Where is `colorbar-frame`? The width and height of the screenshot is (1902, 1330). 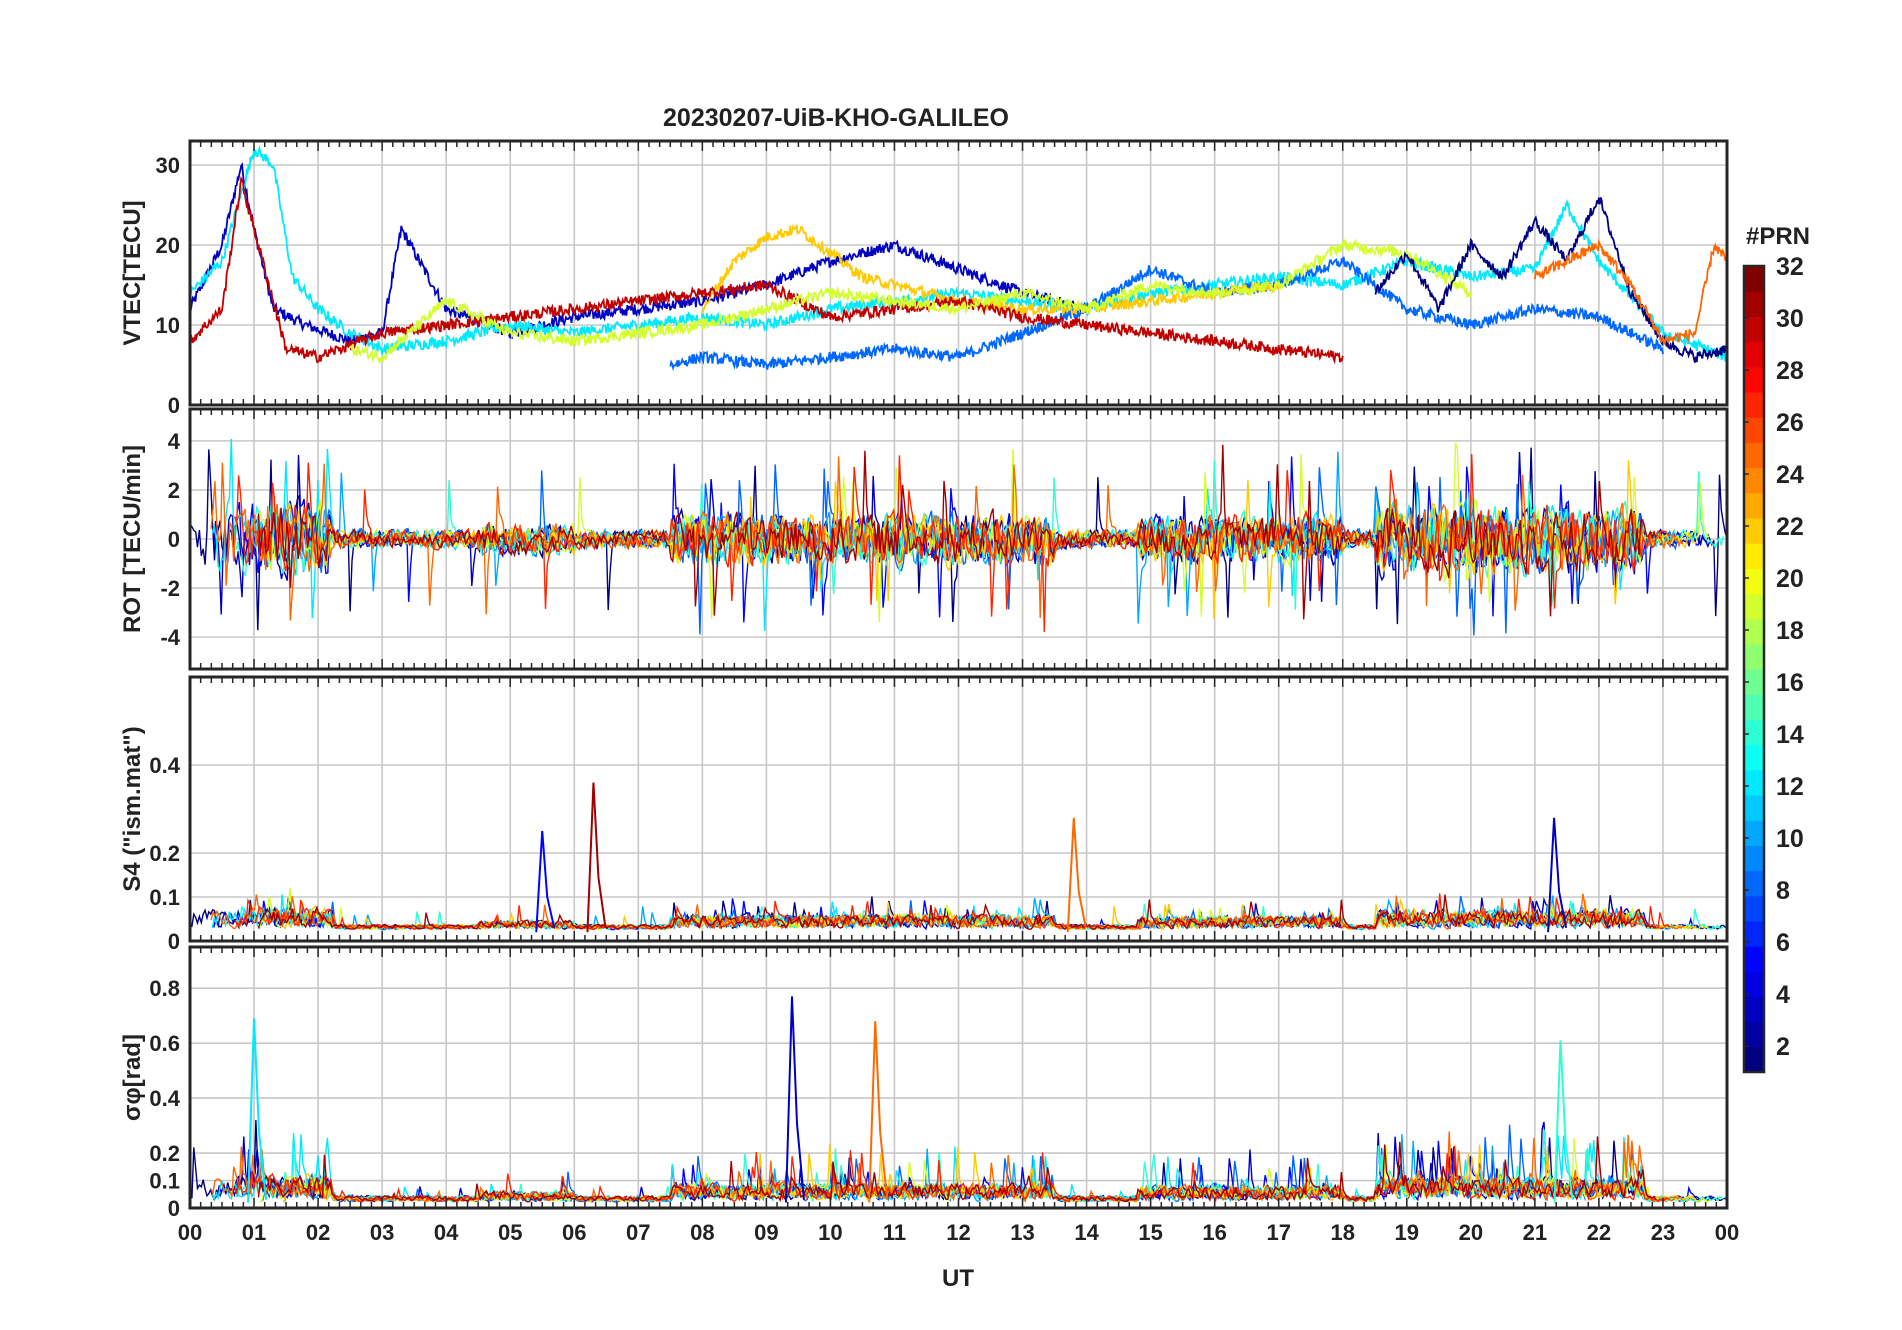 colorbar-frame is located at coordinates (1754, 669).